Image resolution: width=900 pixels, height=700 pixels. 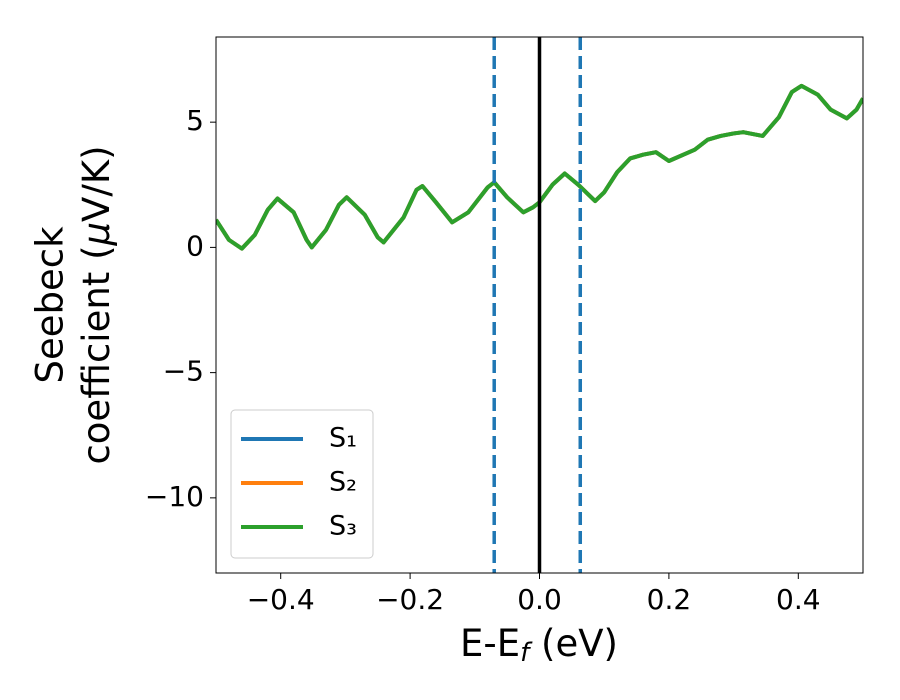 What do you see at coordinates (573, 643) in the screenshot?
I see `x-label-part: (eV)` at bounding box center [573, 643].